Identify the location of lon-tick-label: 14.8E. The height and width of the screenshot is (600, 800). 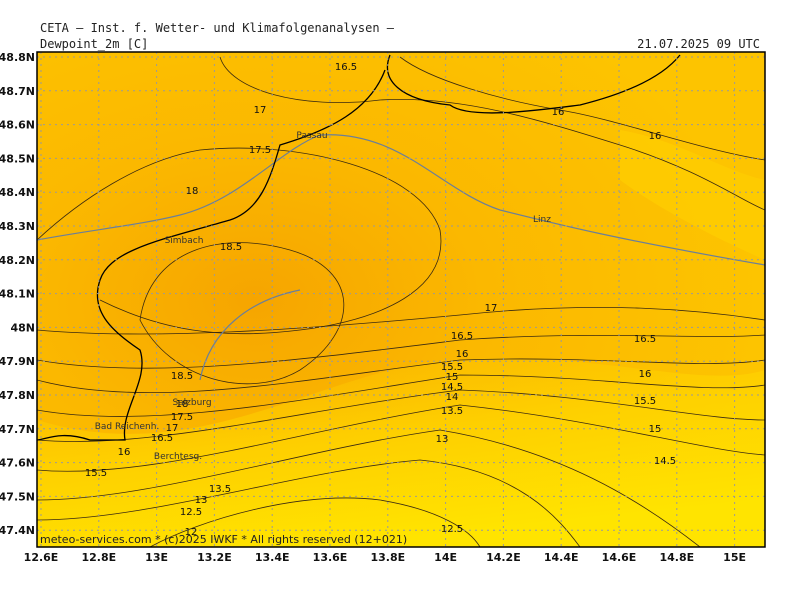
(676, 557).